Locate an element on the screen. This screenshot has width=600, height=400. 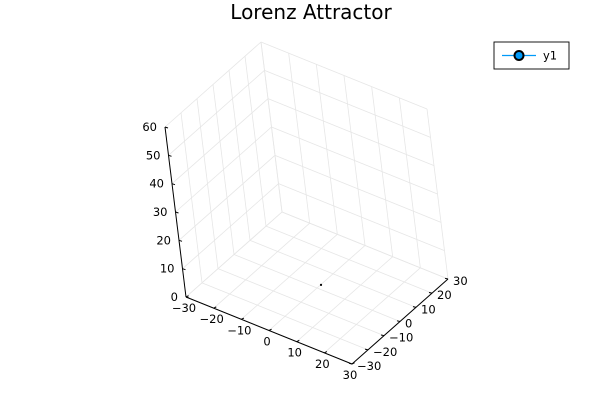
x-tick-label: 30 is located at coordinates (350, 375).